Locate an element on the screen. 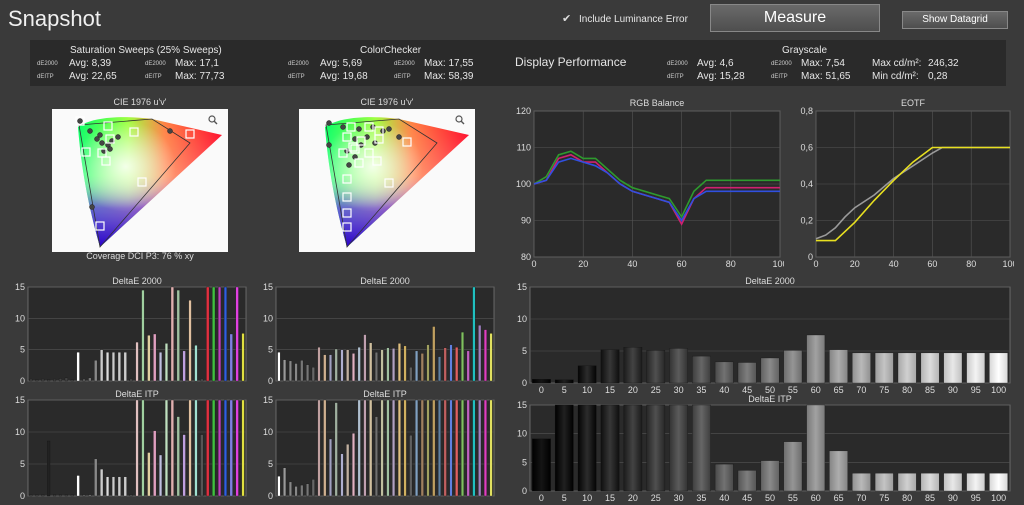  include-luminance-label: Include Luminance Error is located at coordinates (633, 19).